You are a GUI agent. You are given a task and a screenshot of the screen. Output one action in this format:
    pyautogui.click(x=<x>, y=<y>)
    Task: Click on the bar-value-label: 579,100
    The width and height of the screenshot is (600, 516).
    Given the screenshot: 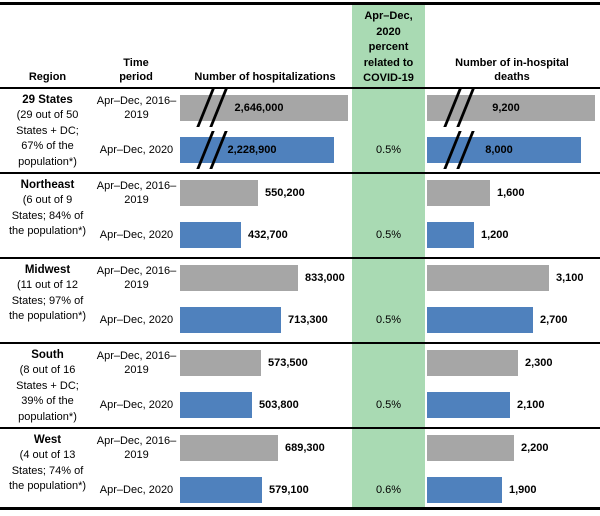 What is the action you would take?
    pyautogui.click(x=289, y=490)
    